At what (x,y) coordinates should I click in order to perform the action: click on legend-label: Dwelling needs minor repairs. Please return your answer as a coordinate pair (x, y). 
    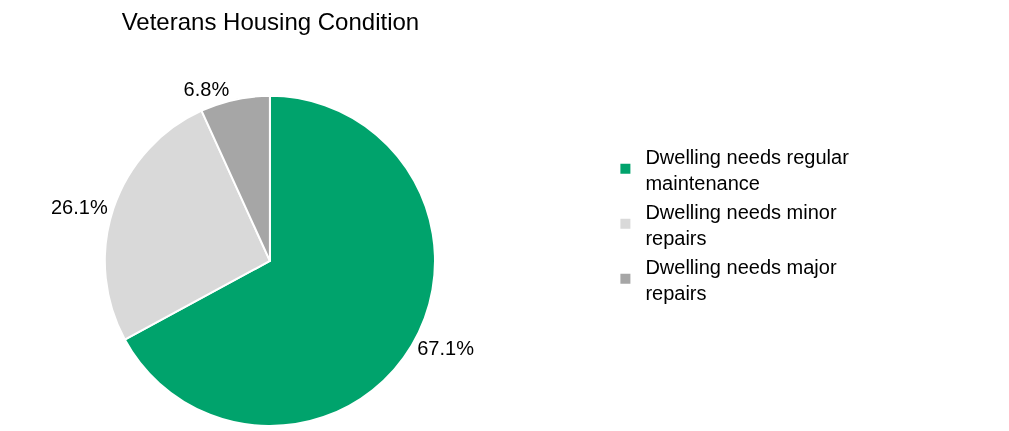
    Looking at the image, I should click on (741, 224).